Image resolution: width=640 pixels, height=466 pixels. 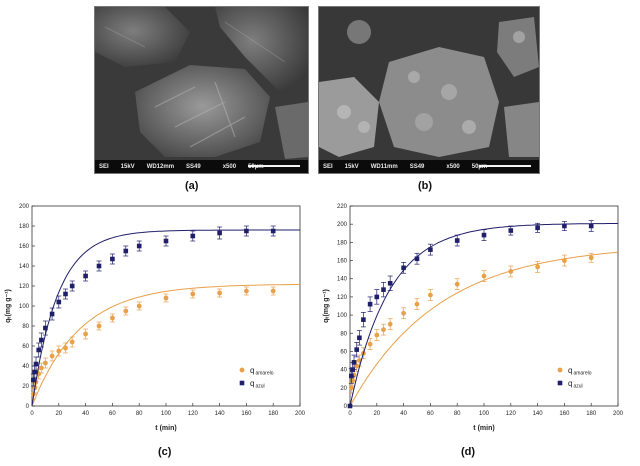 What do you see at coordinates (274, 166) in the screenshot?
I see `scale-bar-a` at bounding box center [274, 166].